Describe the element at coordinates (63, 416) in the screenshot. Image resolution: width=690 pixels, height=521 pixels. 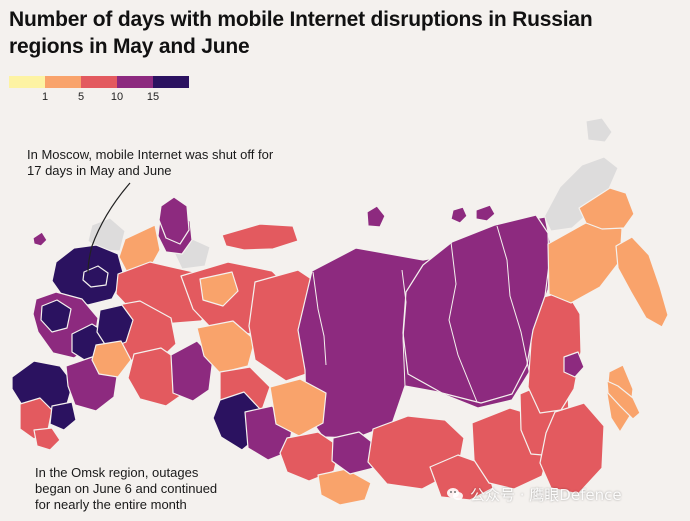
I see `region-caucasus-east` at that location.